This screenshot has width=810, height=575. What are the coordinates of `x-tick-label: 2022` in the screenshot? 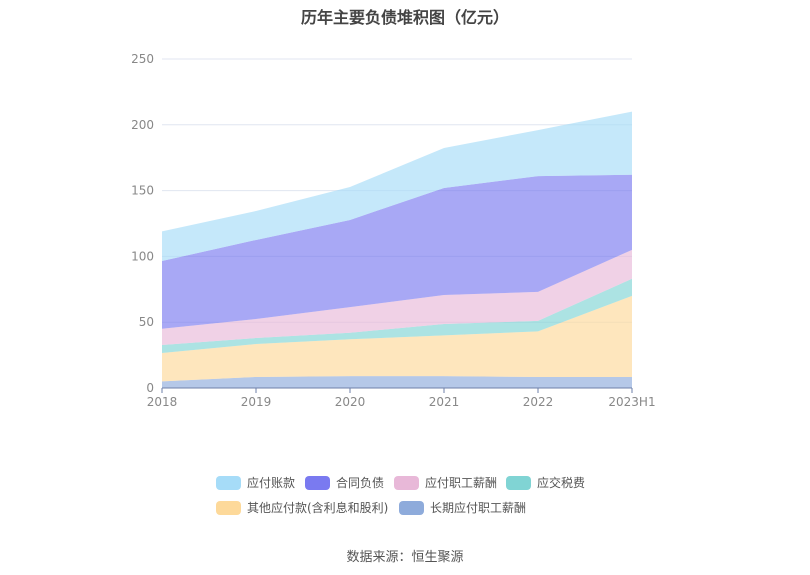 It's located at (538, 402).